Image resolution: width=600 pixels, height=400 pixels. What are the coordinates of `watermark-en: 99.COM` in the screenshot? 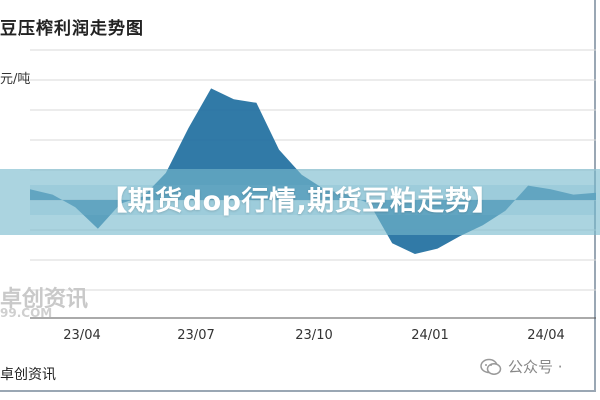 It's located at (26, 313).